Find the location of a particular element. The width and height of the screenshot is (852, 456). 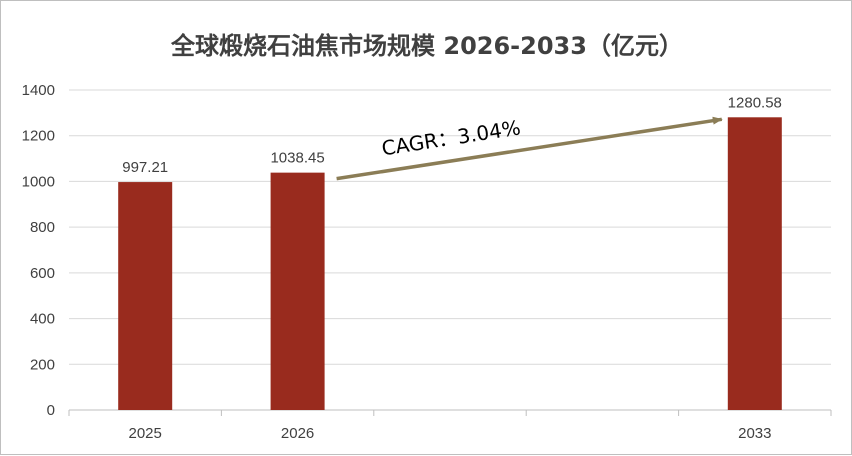

x-tick-label: 2025 is located at coordinates (145, 433).